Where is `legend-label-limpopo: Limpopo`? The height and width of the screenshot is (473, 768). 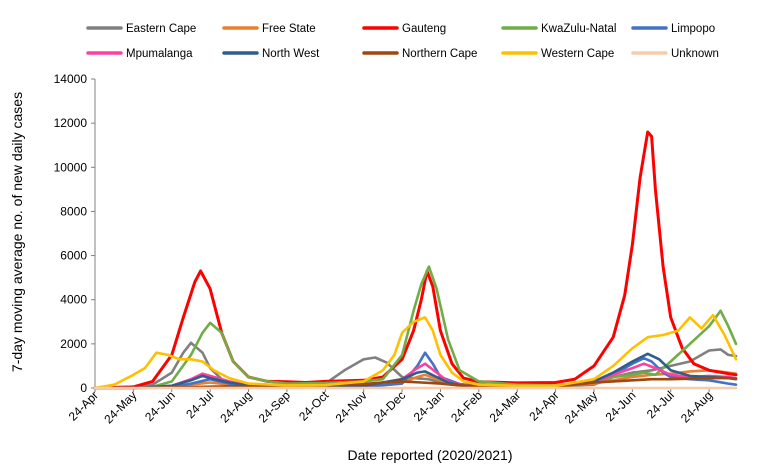 legend-label-limpopo: Limpopo is located at coordinates (693, 29).